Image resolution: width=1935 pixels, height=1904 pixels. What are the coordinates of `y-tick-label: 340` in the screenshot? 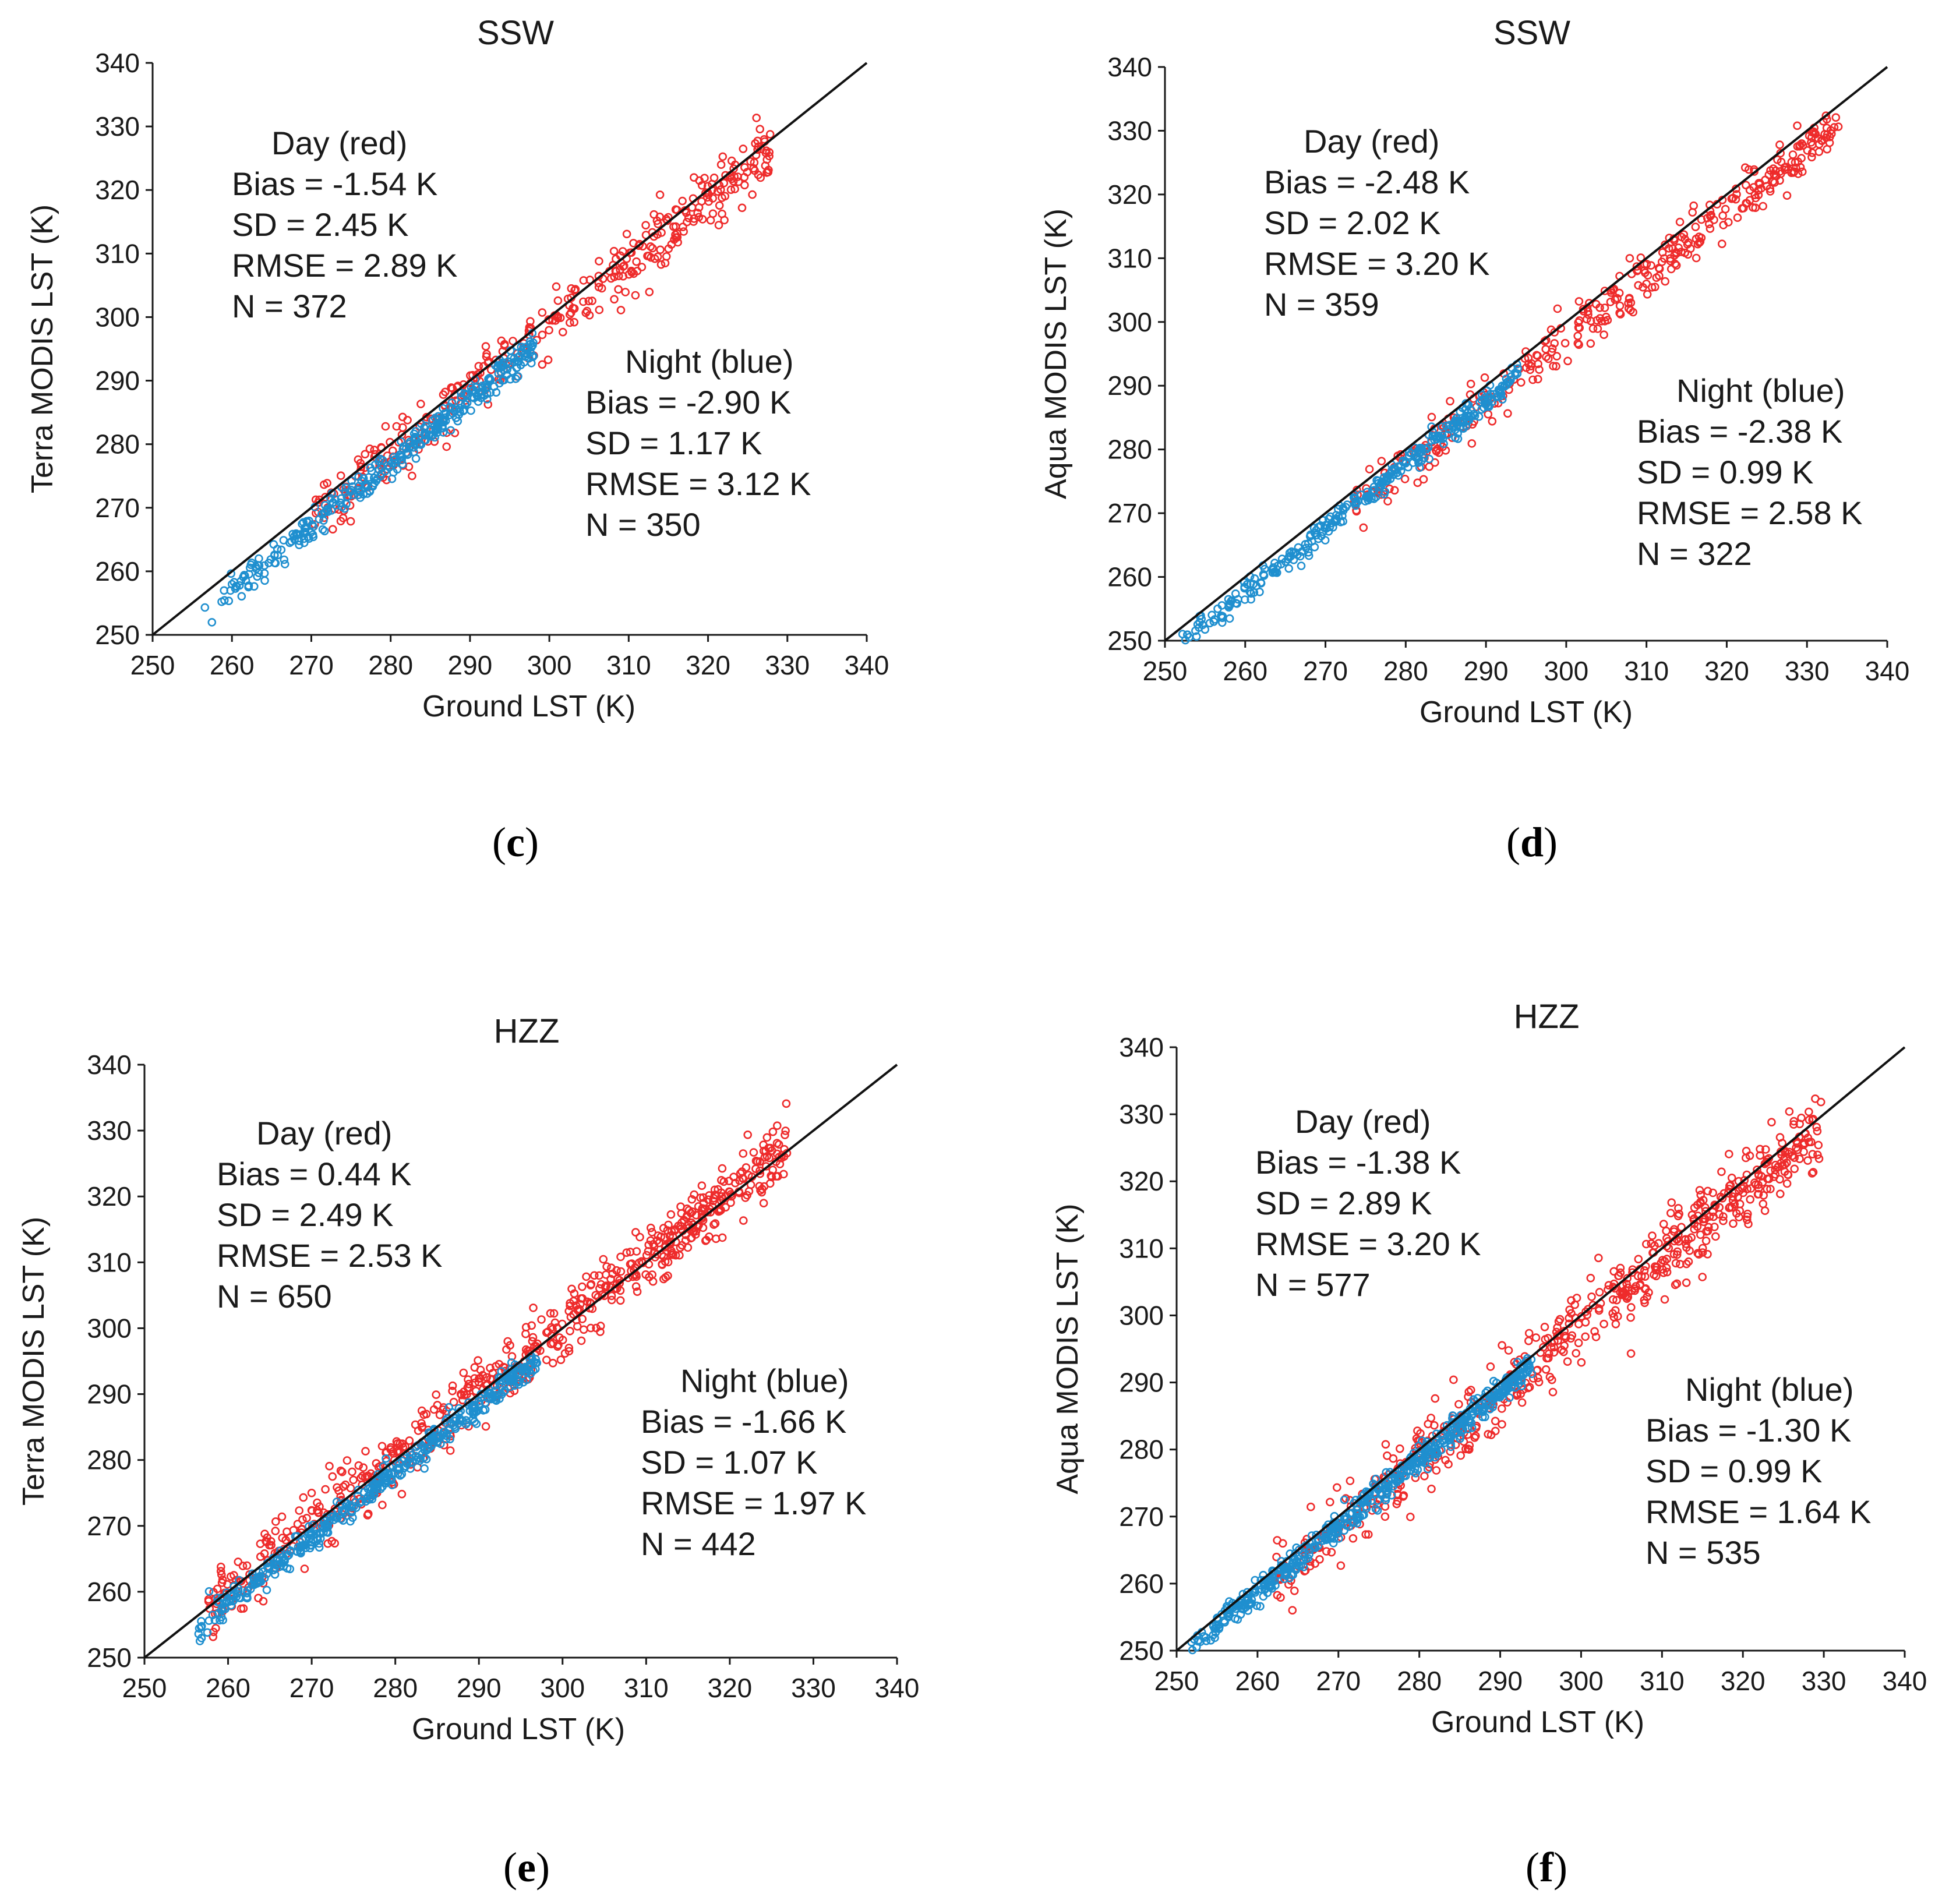 It's located at (109, 1065).